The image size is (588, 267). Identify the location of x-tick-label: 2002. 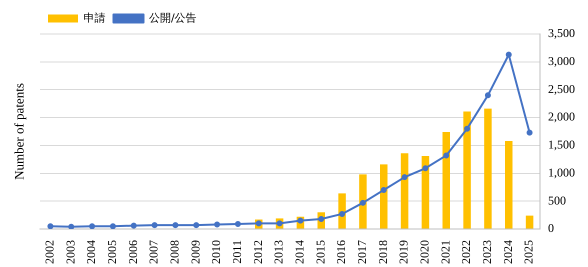
(49, 252).